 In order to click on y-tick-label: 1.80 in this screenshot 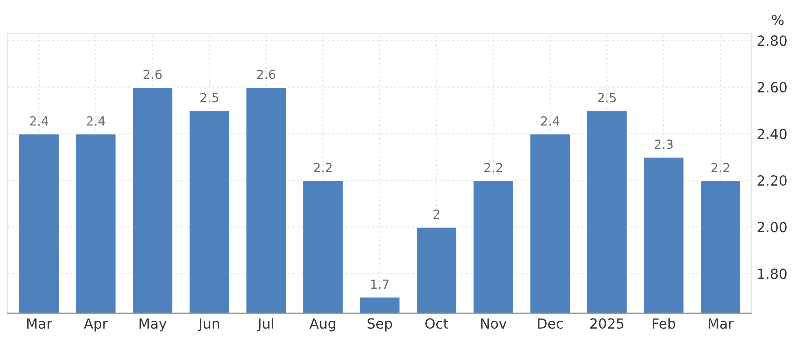, I will do `click(772, 274)`.